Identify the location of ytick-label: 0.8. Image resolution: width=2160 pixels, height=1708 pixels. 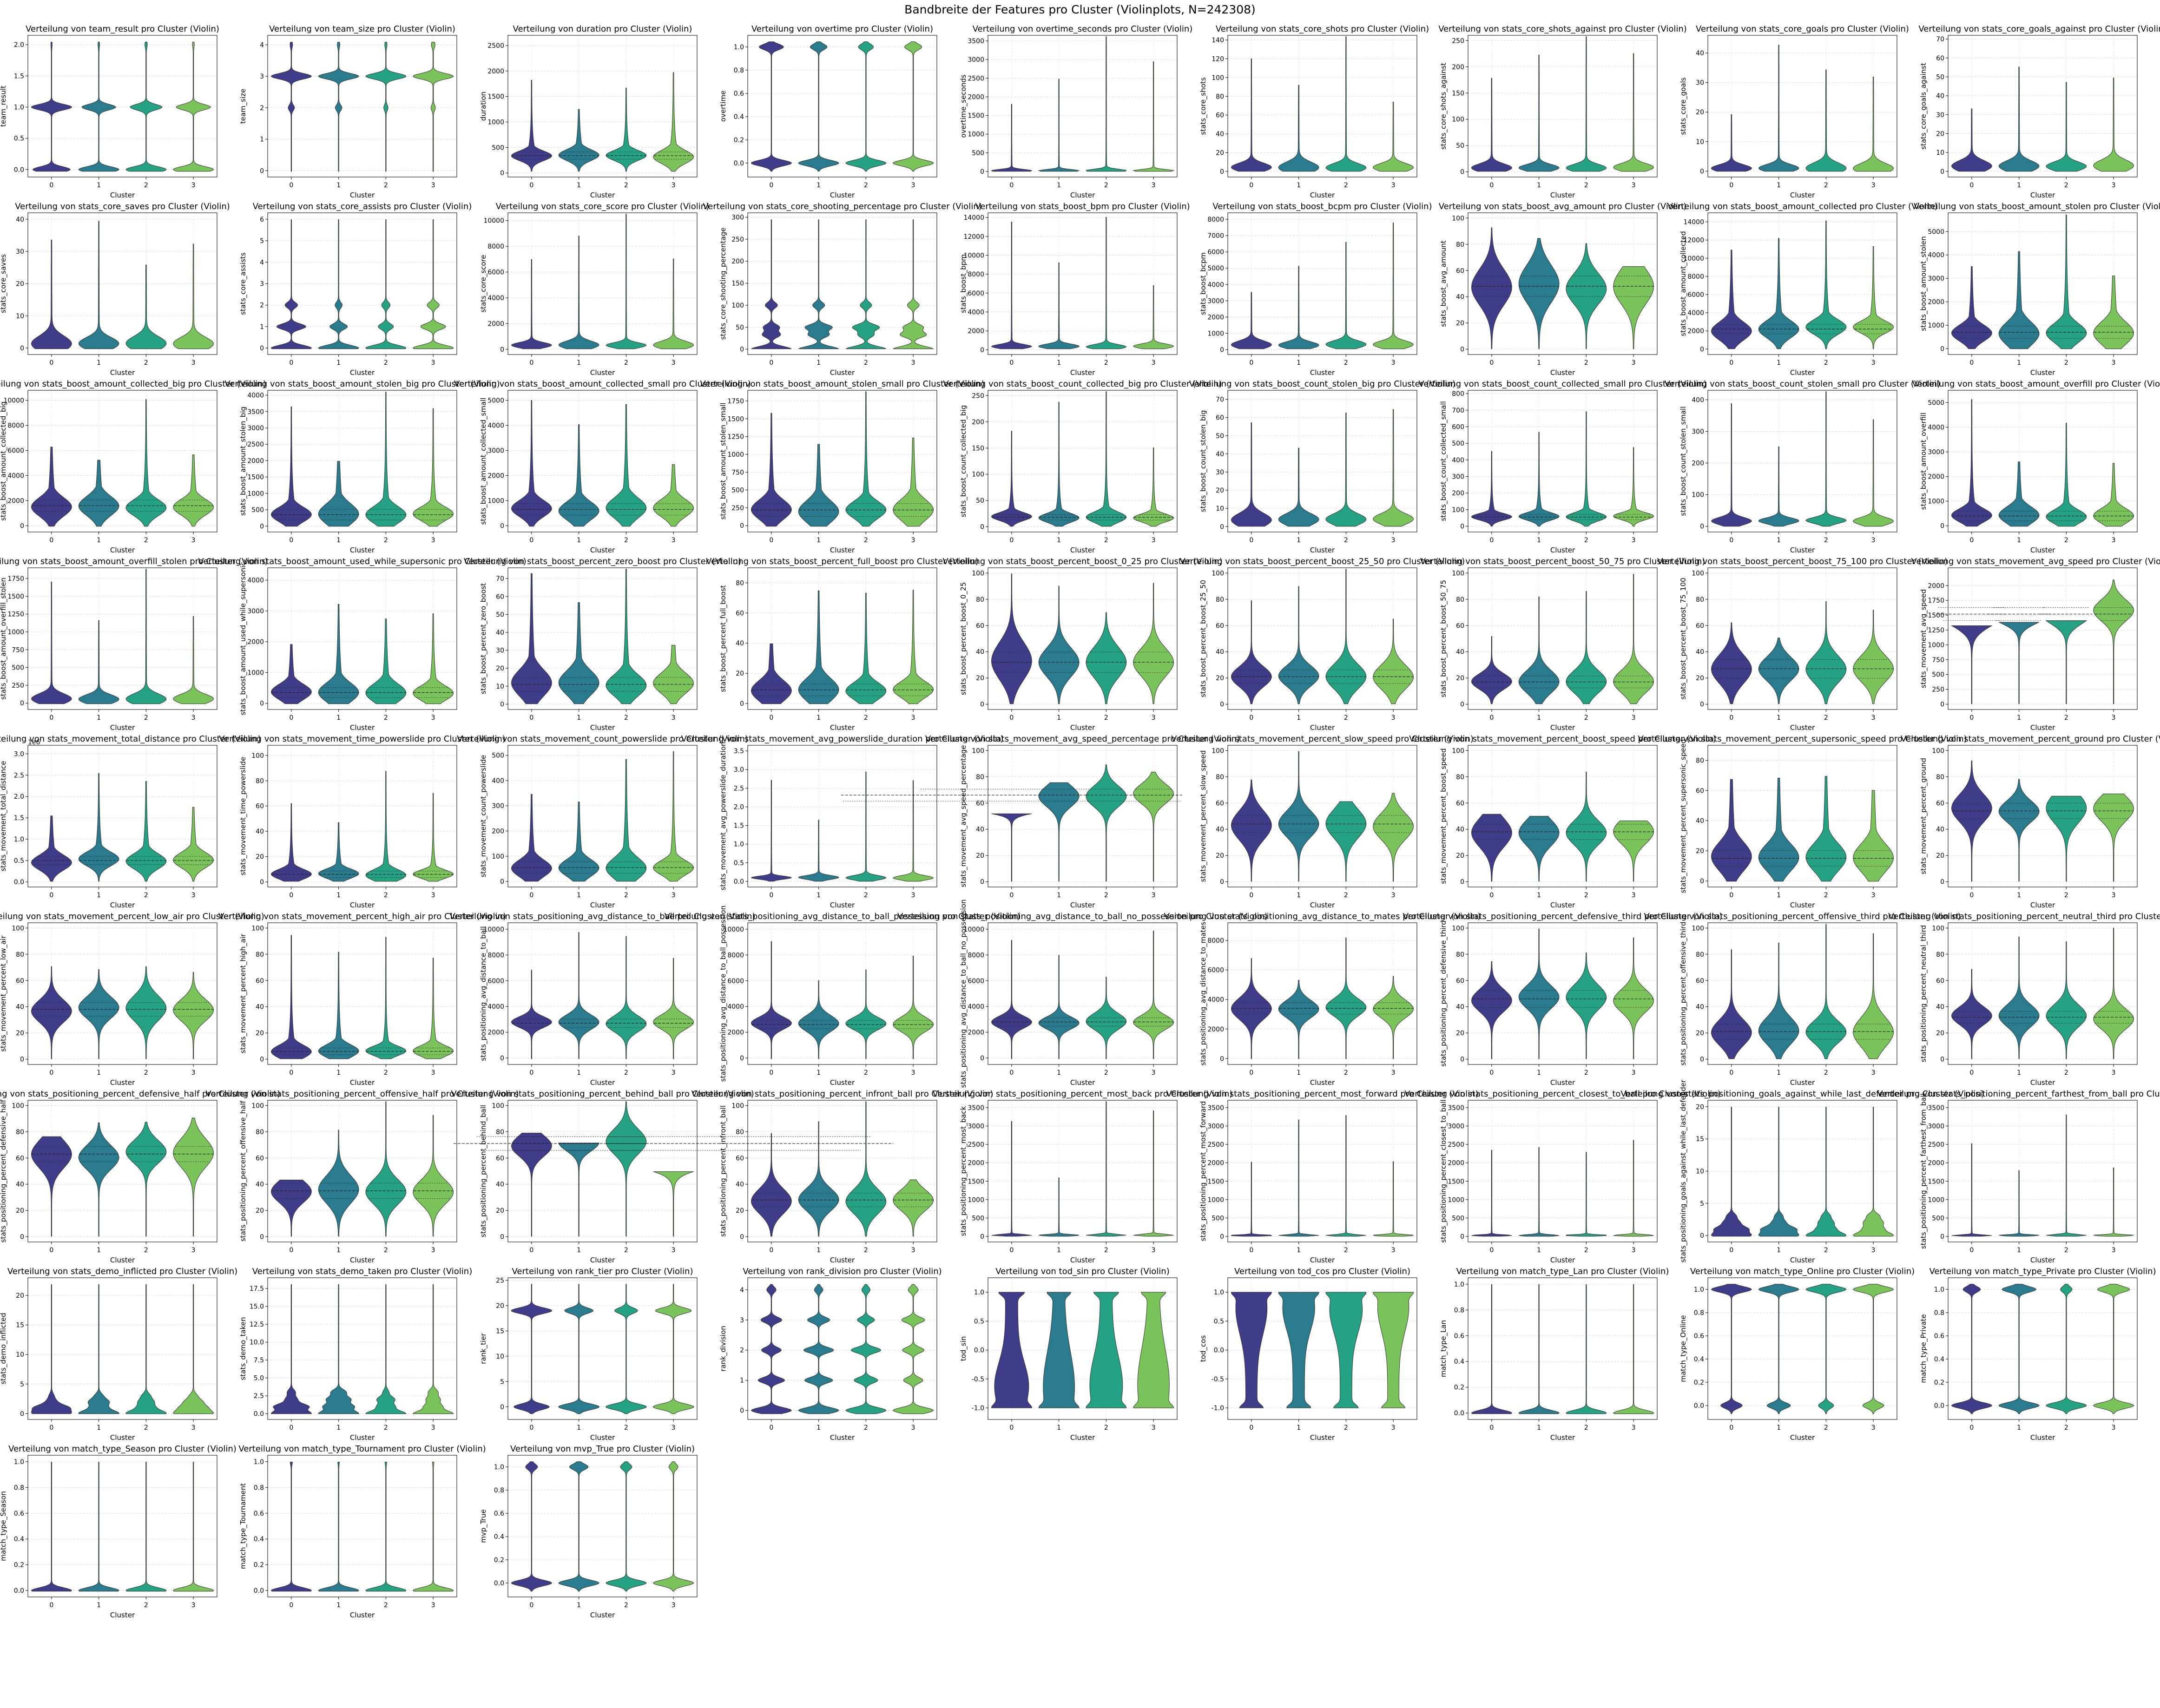
(259, 1487).